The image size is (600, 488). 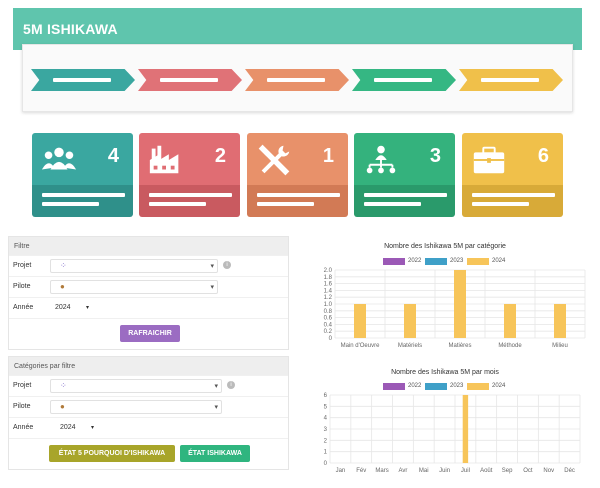 I want to click on card-count: 1, so click(x=328, y=156).